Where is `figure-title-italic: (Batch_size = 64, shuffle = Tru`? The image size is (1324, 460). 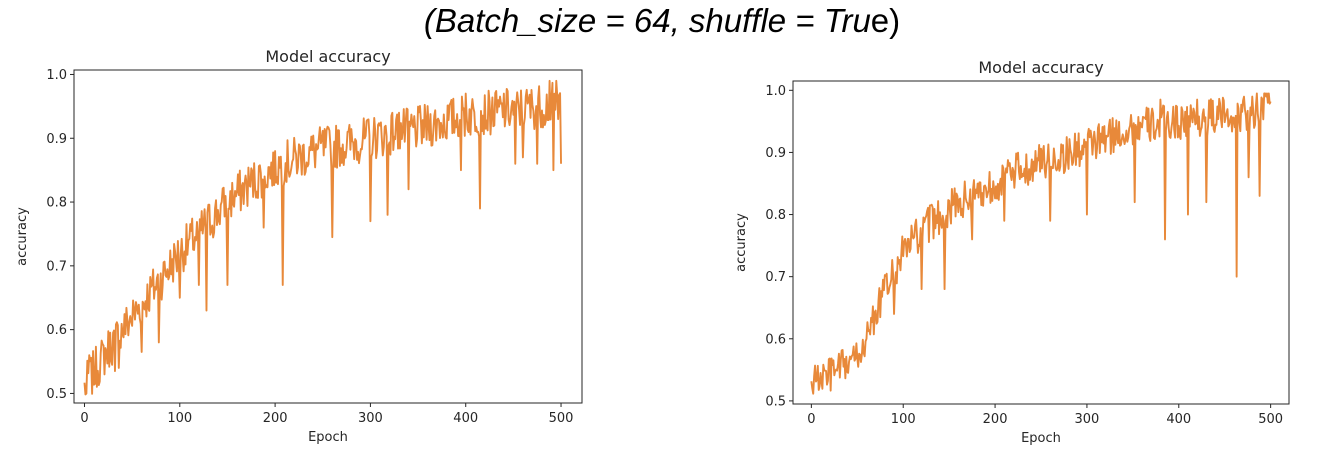 figure-title-italic: (Batch_size = 64, shuffle = Tru is located at coordinates (647, 20).